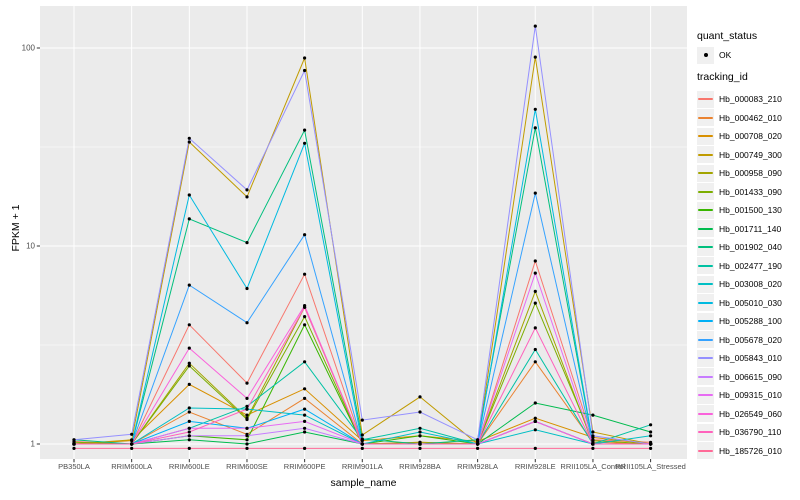 The image size is (800, 500). Describe the element at coordinates (750, 173) in the screenshot. I see `legend-item-label: Hb_000958_090` at that location.